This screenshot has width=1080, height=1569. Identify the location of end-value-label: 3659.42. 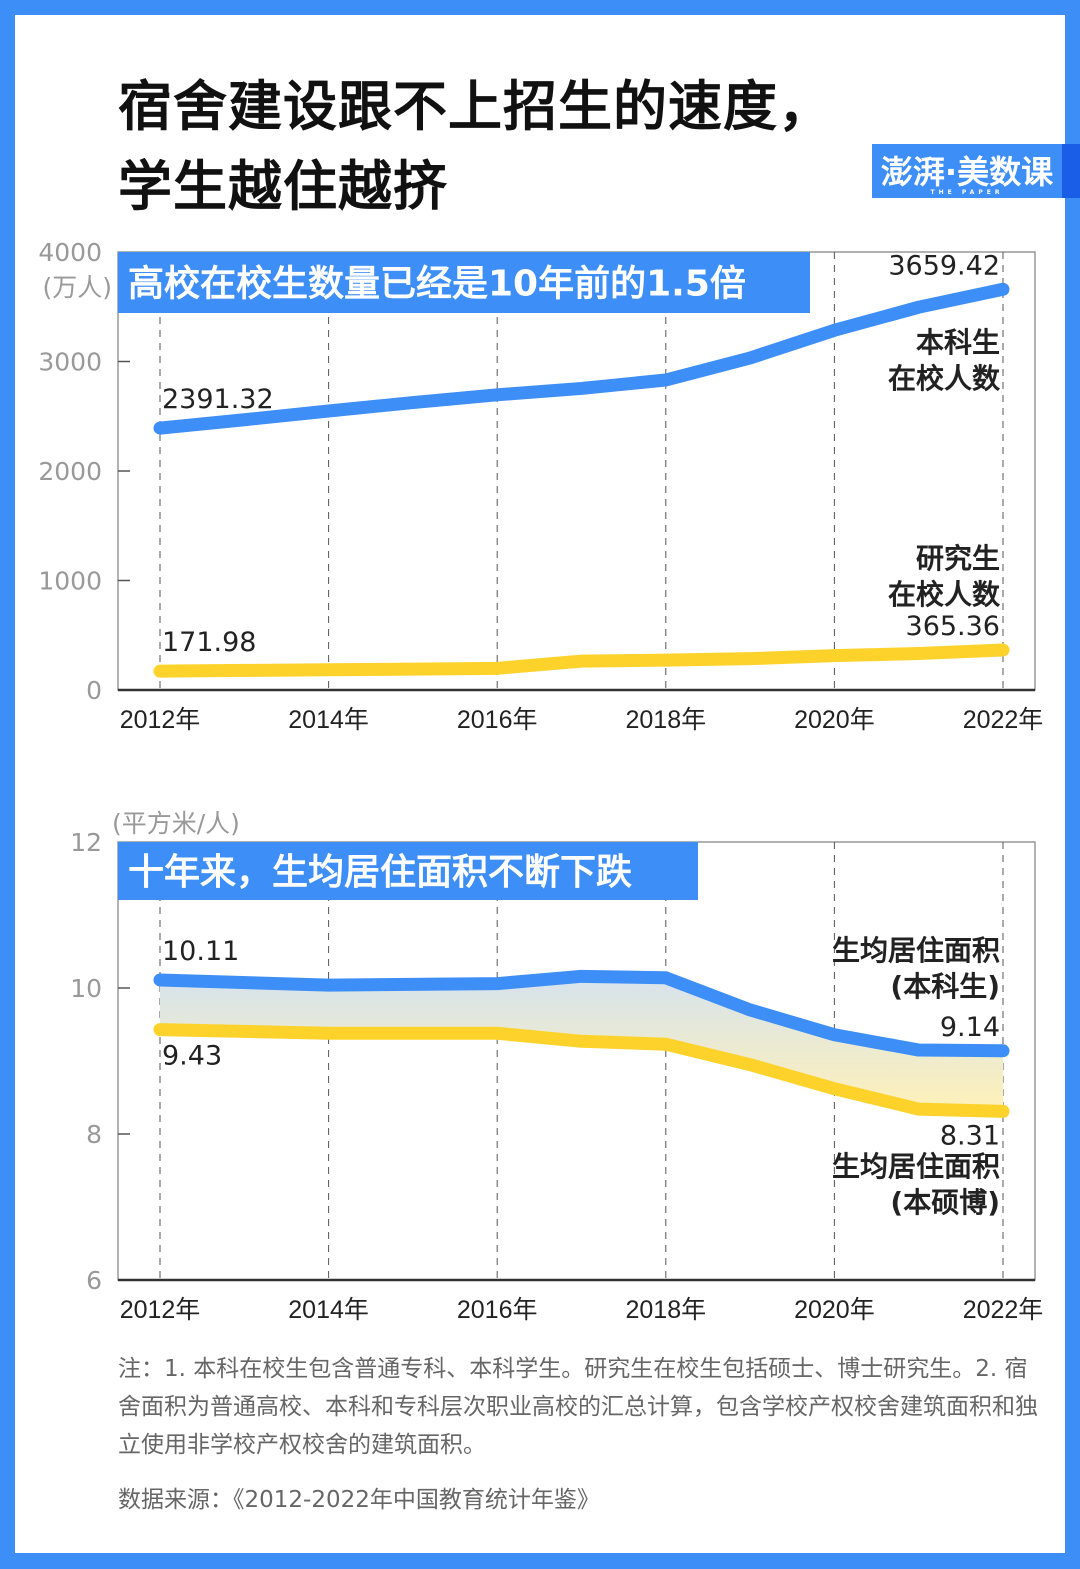
(944, 265).